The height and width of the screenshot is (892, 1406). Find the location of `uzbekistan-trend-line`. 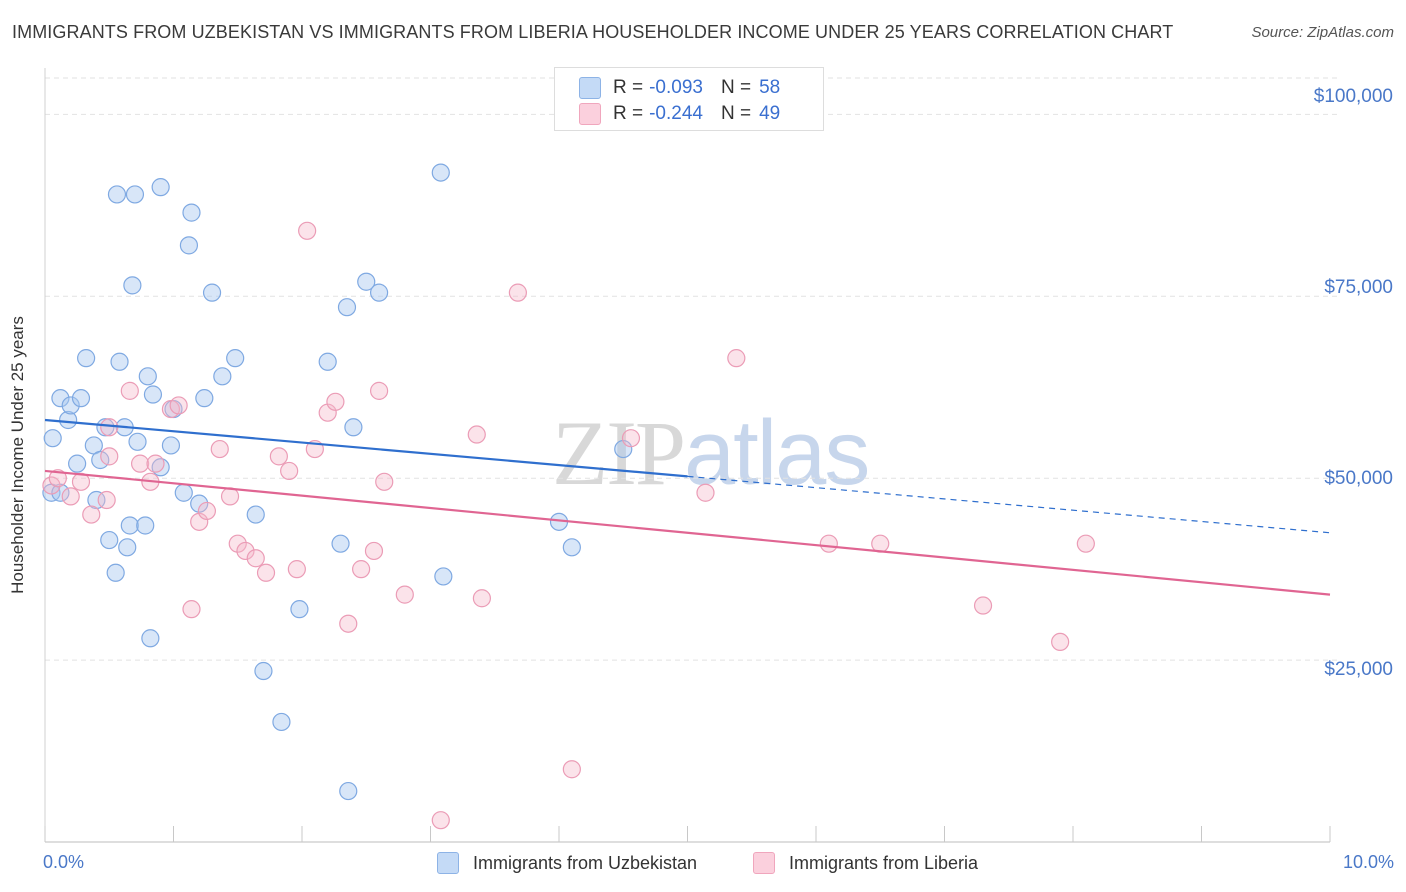

uzbekistan-trend-line is located at coordinates (366, 448).